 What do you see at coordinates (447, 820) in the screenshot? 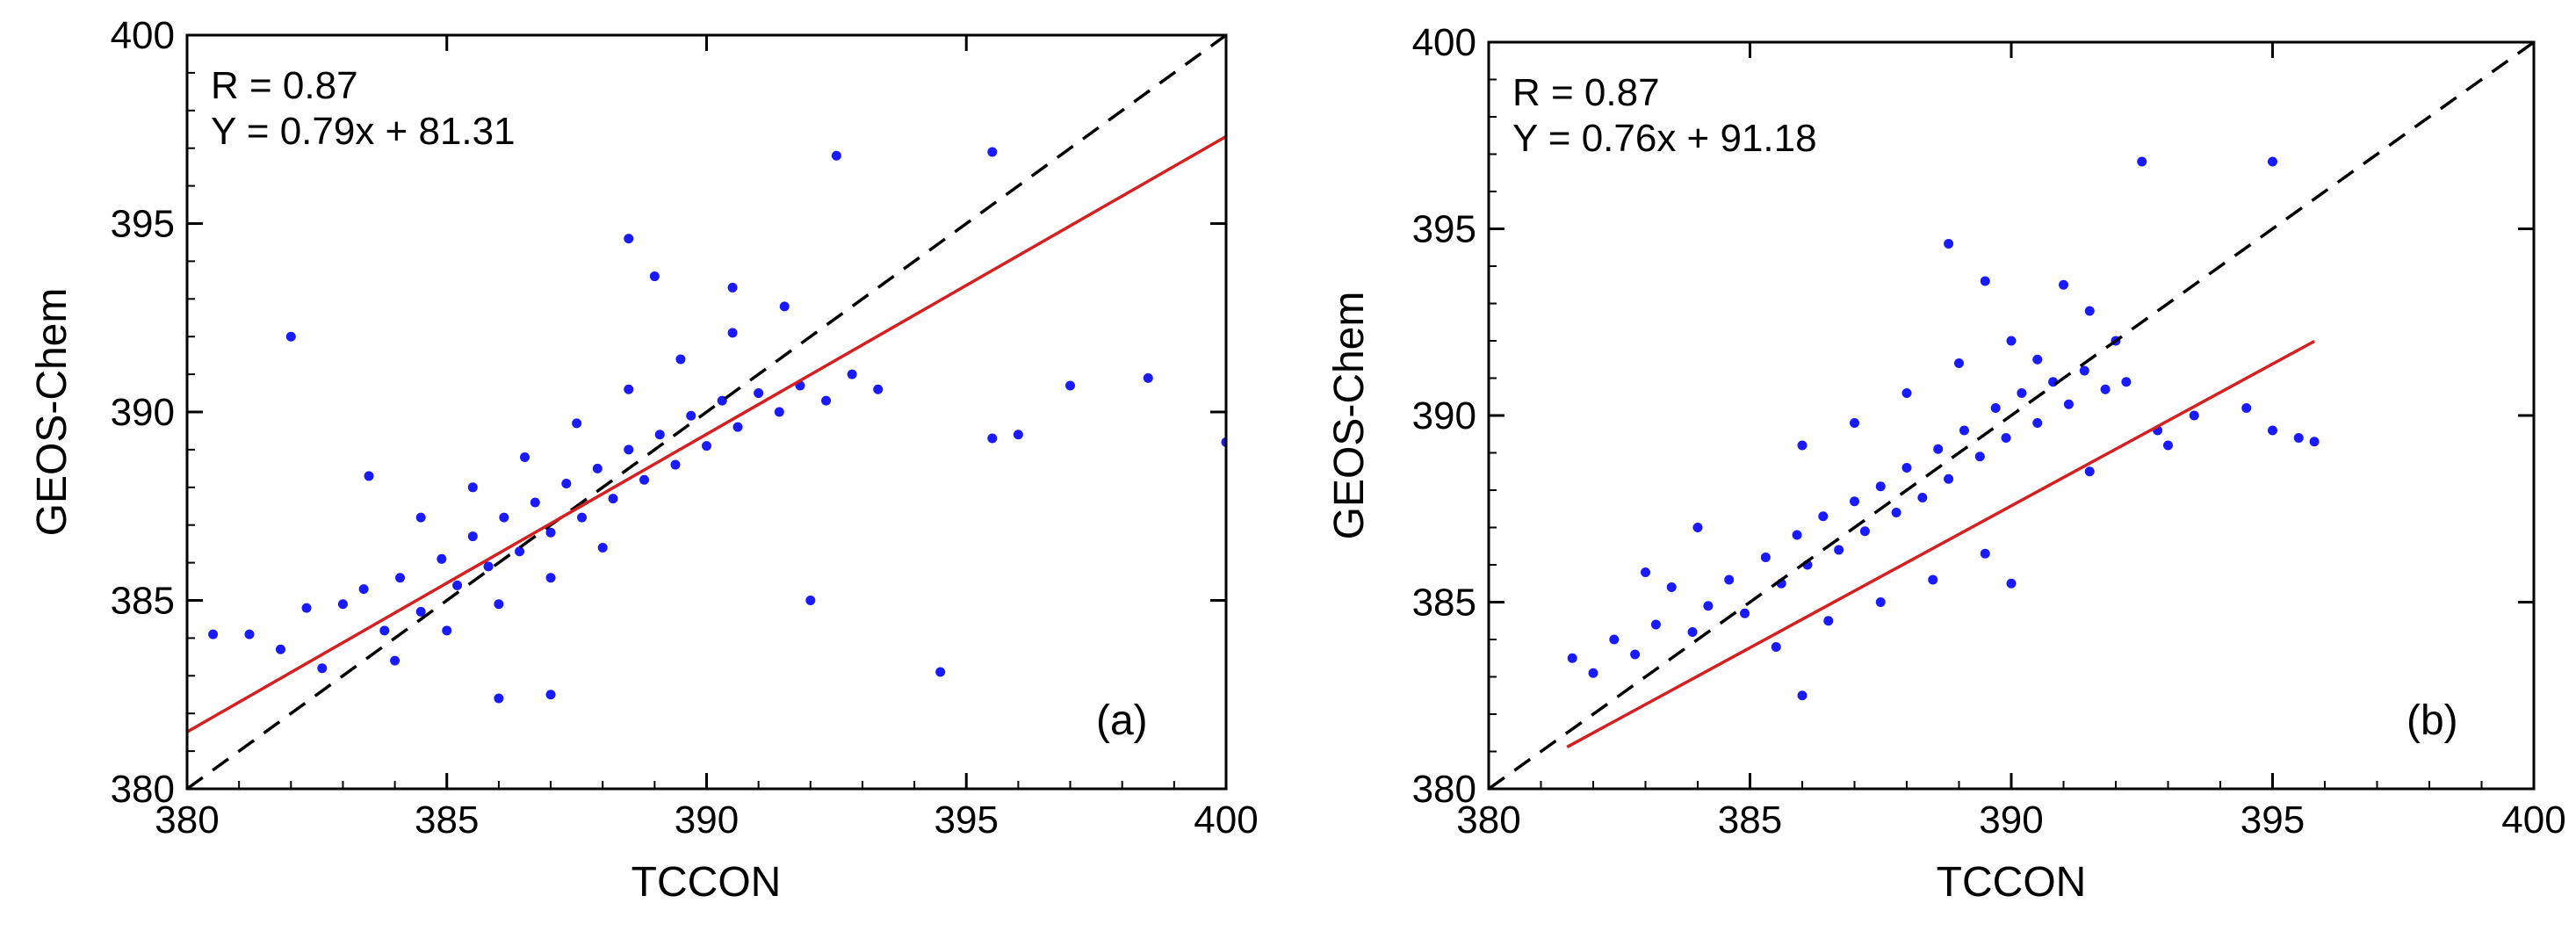
I see `x-tick-label-a-1: 385` at bounding box center [447, 820].